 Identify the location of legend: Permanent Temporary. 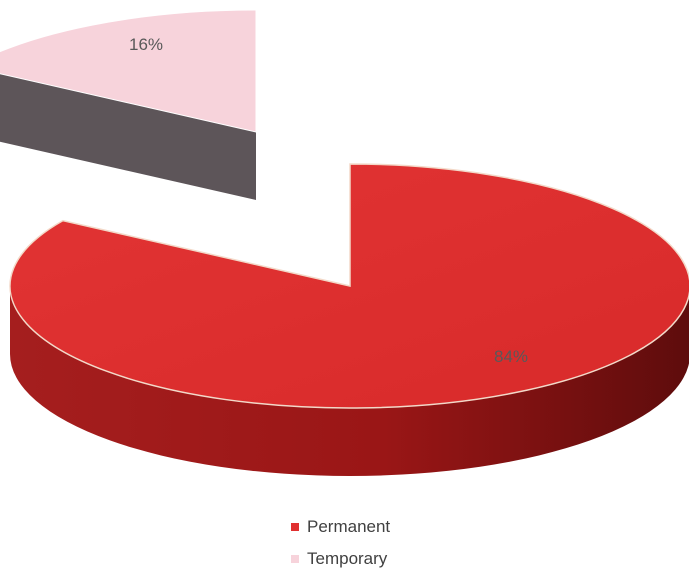
(340, 543).